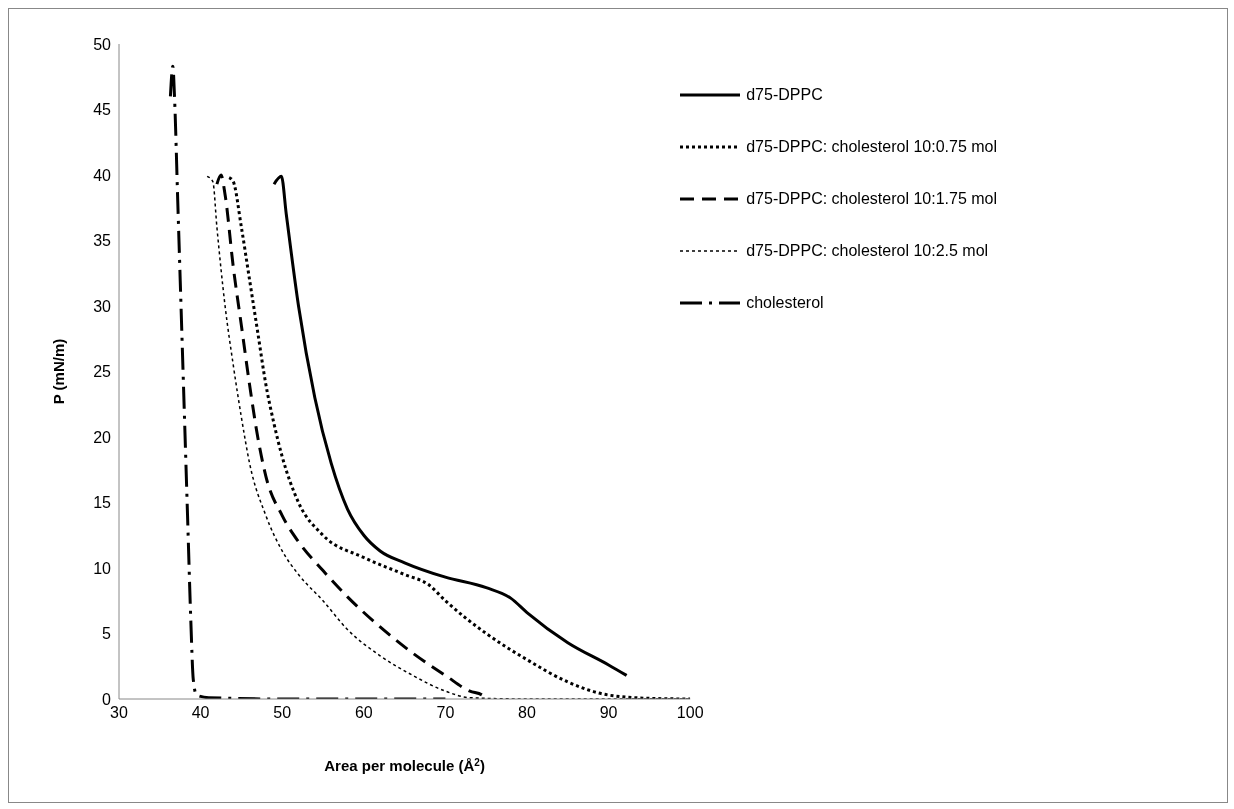 The image size is (1234, 809). Describe the element at coordinates (102, 437) in the screenshot. I see `y-tick-label: 20` at that location.